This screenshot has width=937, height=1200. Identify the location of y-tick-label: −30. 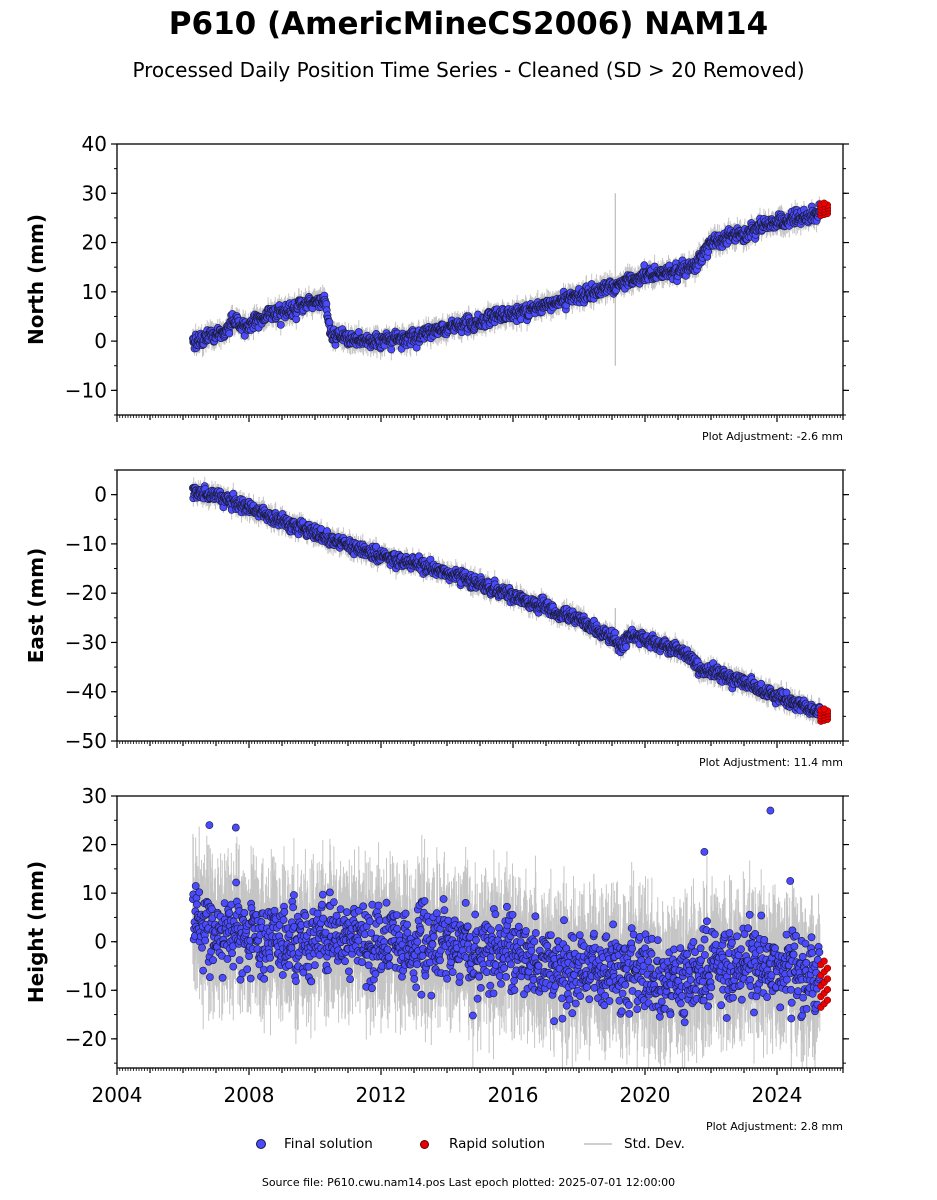
(86, 642).